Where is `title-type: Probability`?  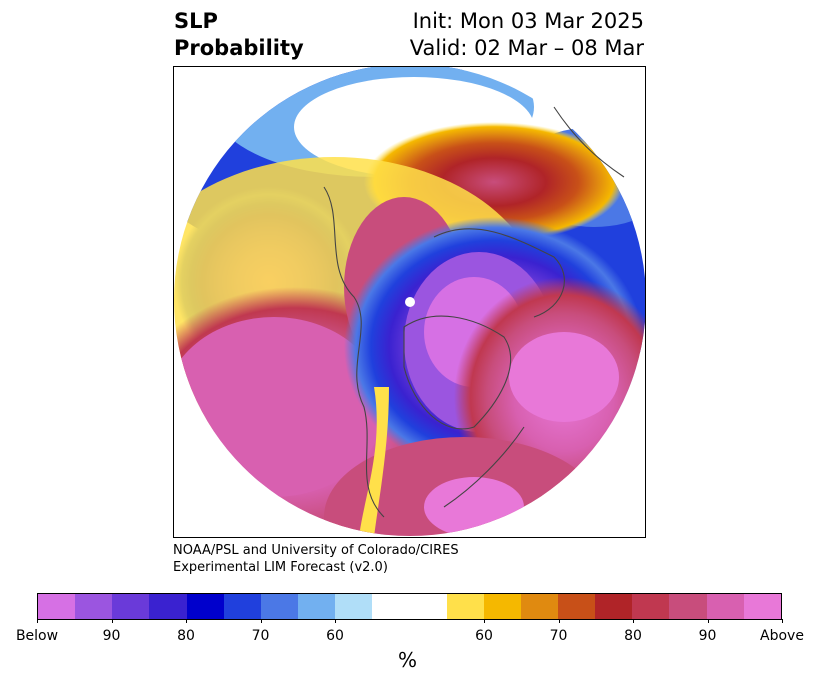
title-type: Probability is located at coordinates (239, 48).